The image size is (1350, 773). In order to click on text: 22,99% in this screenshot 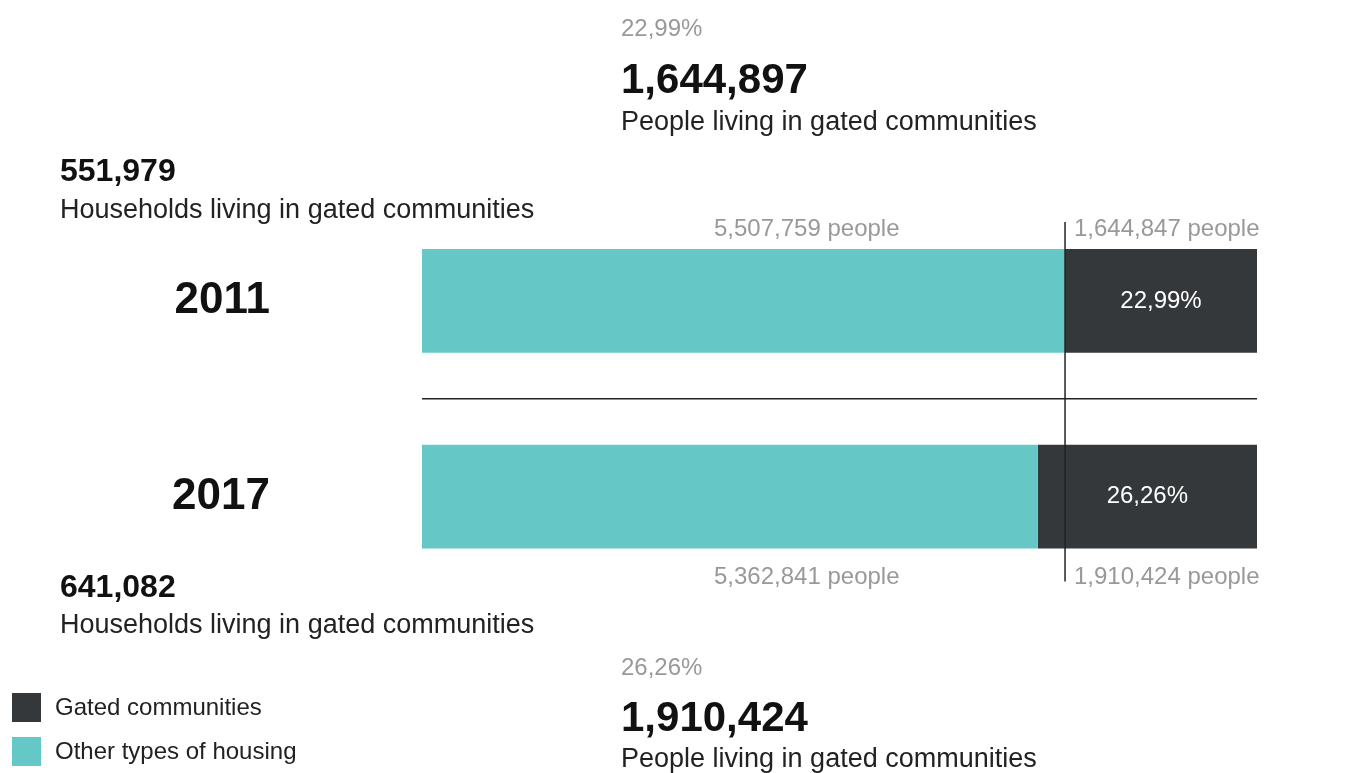, I will do `click(662, 27)`.